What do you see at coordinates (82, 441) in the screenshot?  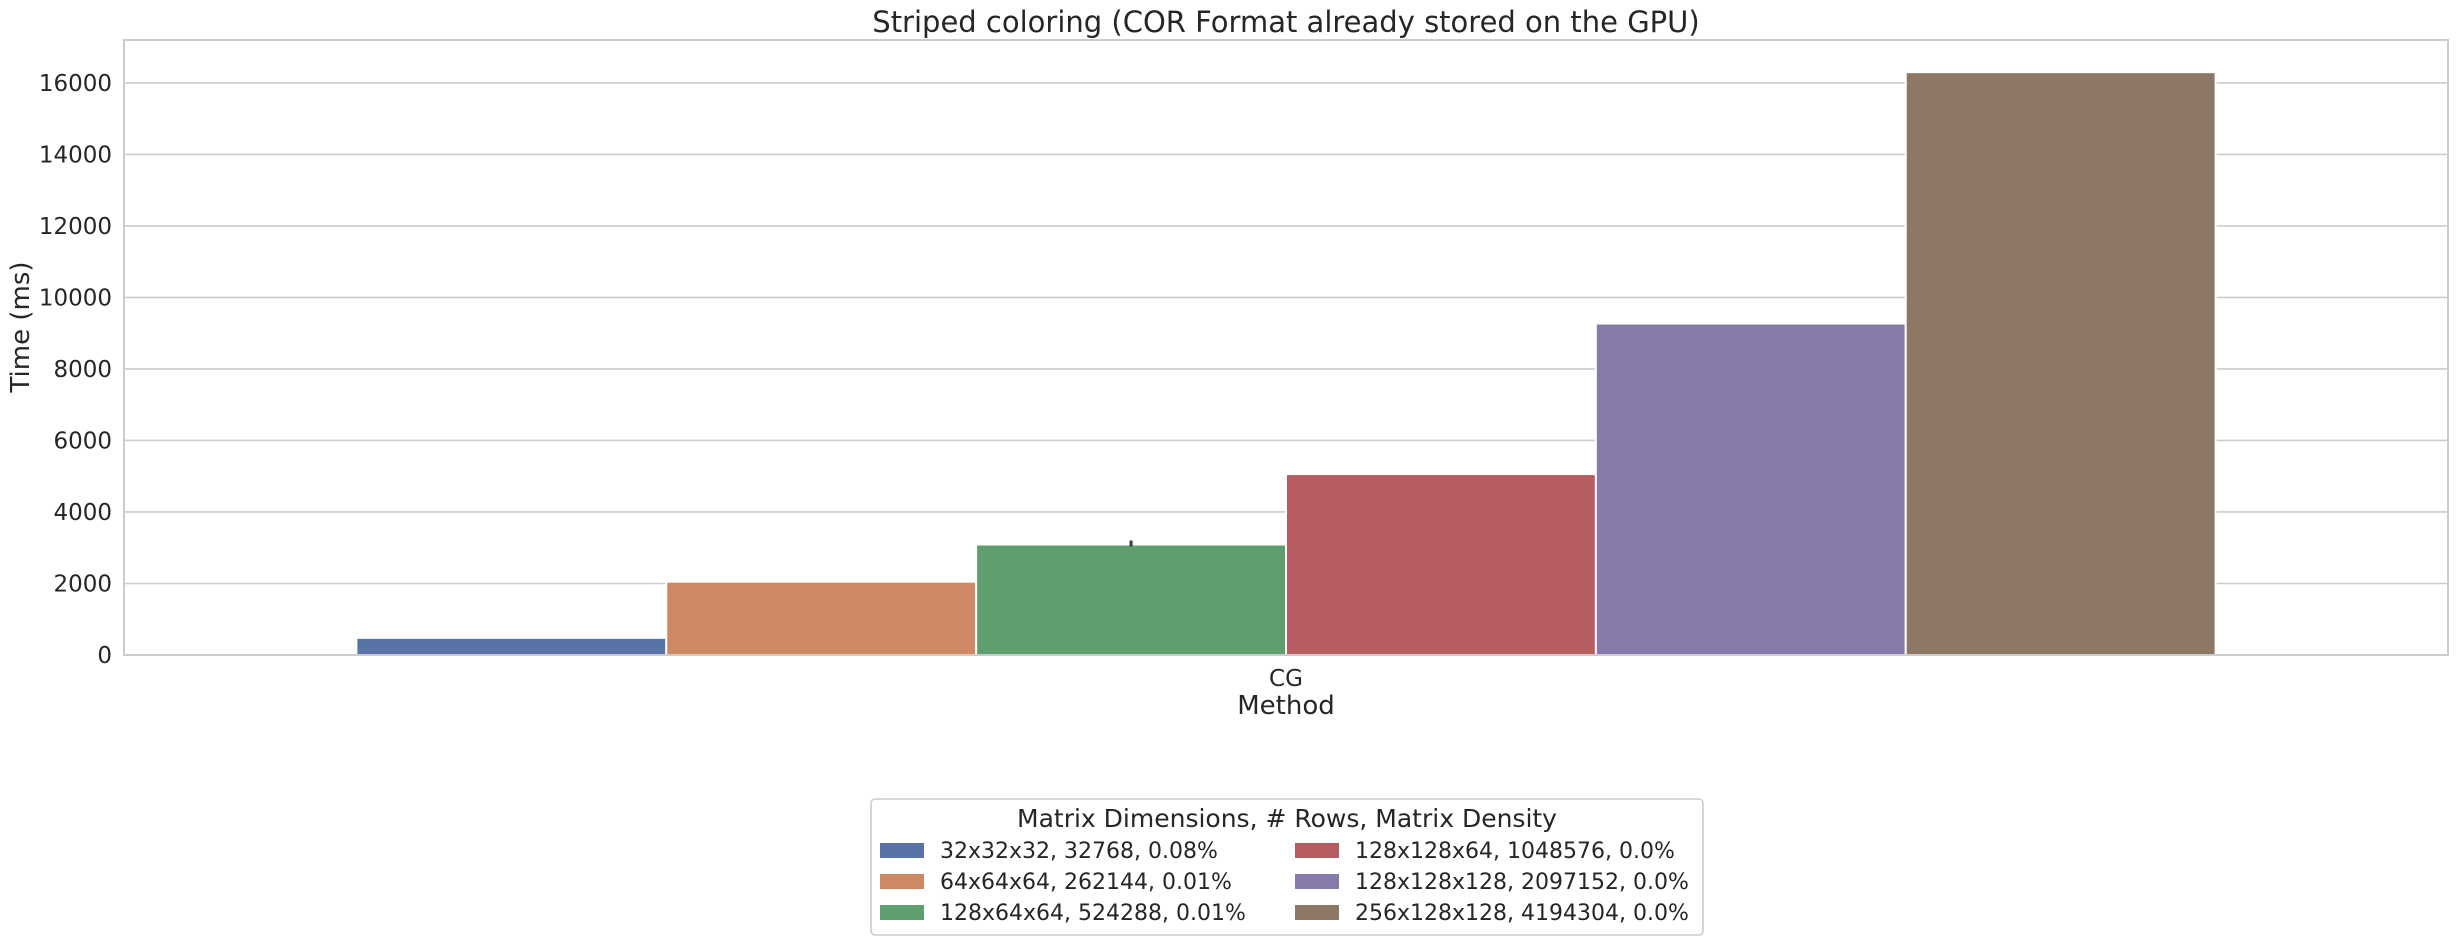 I see `y-tick-label: 6000` at bounding box center [82, 441].